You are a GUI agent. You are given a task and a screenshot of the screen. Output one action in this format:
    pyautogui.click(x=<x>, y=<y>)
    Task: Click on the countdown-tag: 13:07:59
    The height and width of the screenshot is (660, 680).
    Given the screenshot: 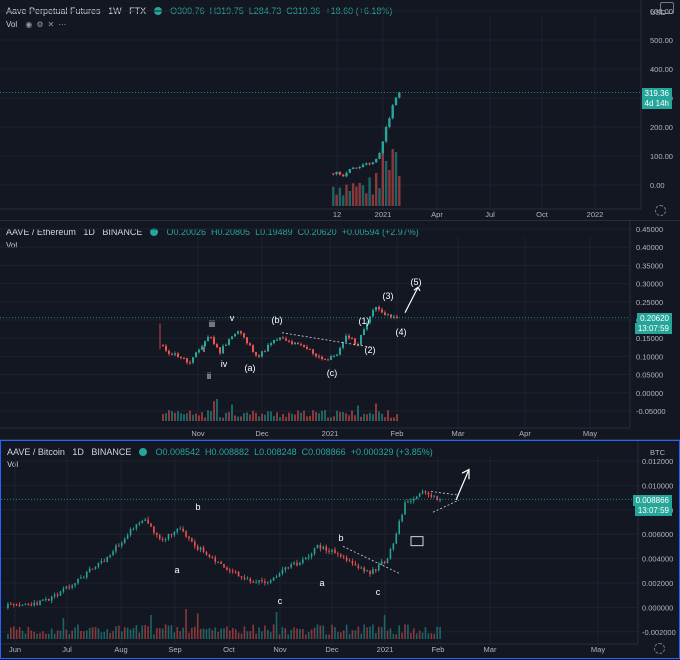 What is the action you would take?
    pyautogui.click(x=653, y=328)
    